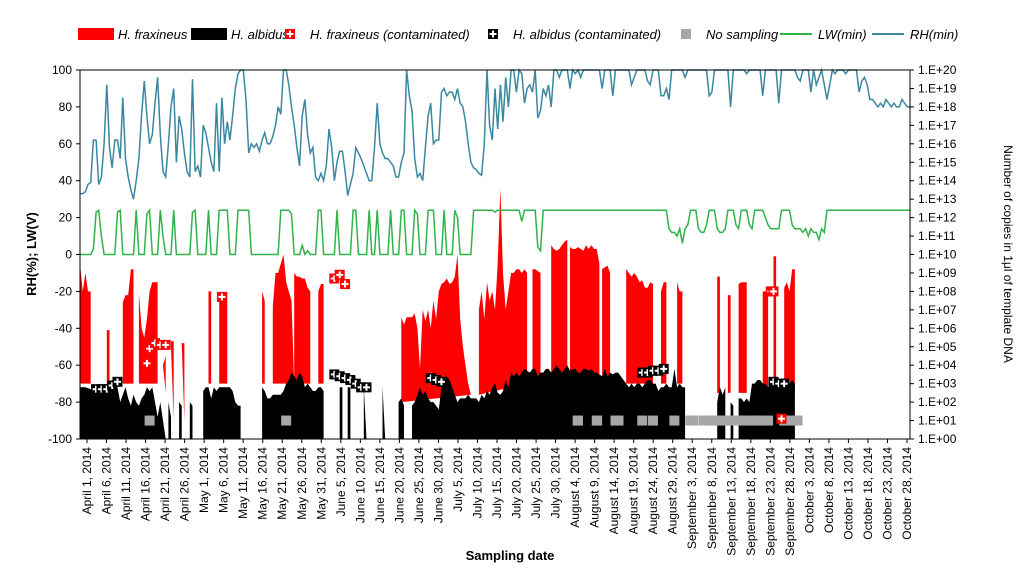  Describe the element at coordinates (751, 501) in the screenshot. I see `x-tick-label: September 18, 2014` at that location.